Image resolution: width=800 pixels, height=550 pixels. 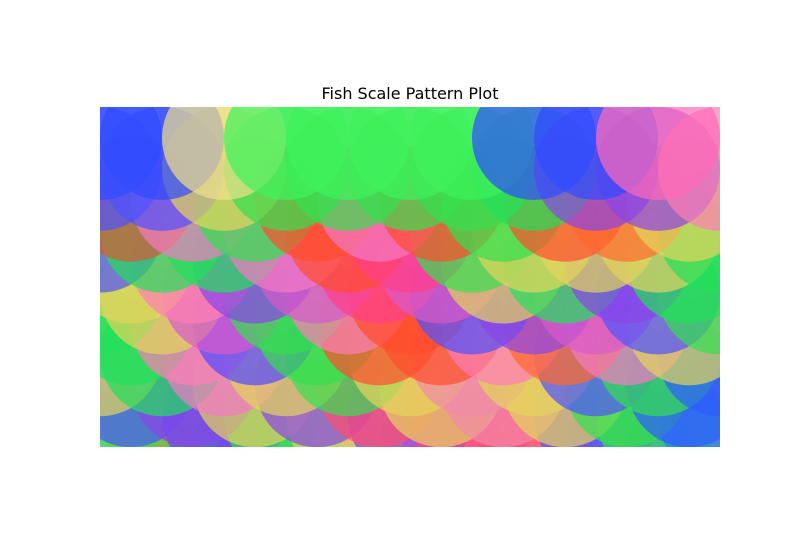 I want to click on scale-point-r10-c9, so click(x=658, y=153).